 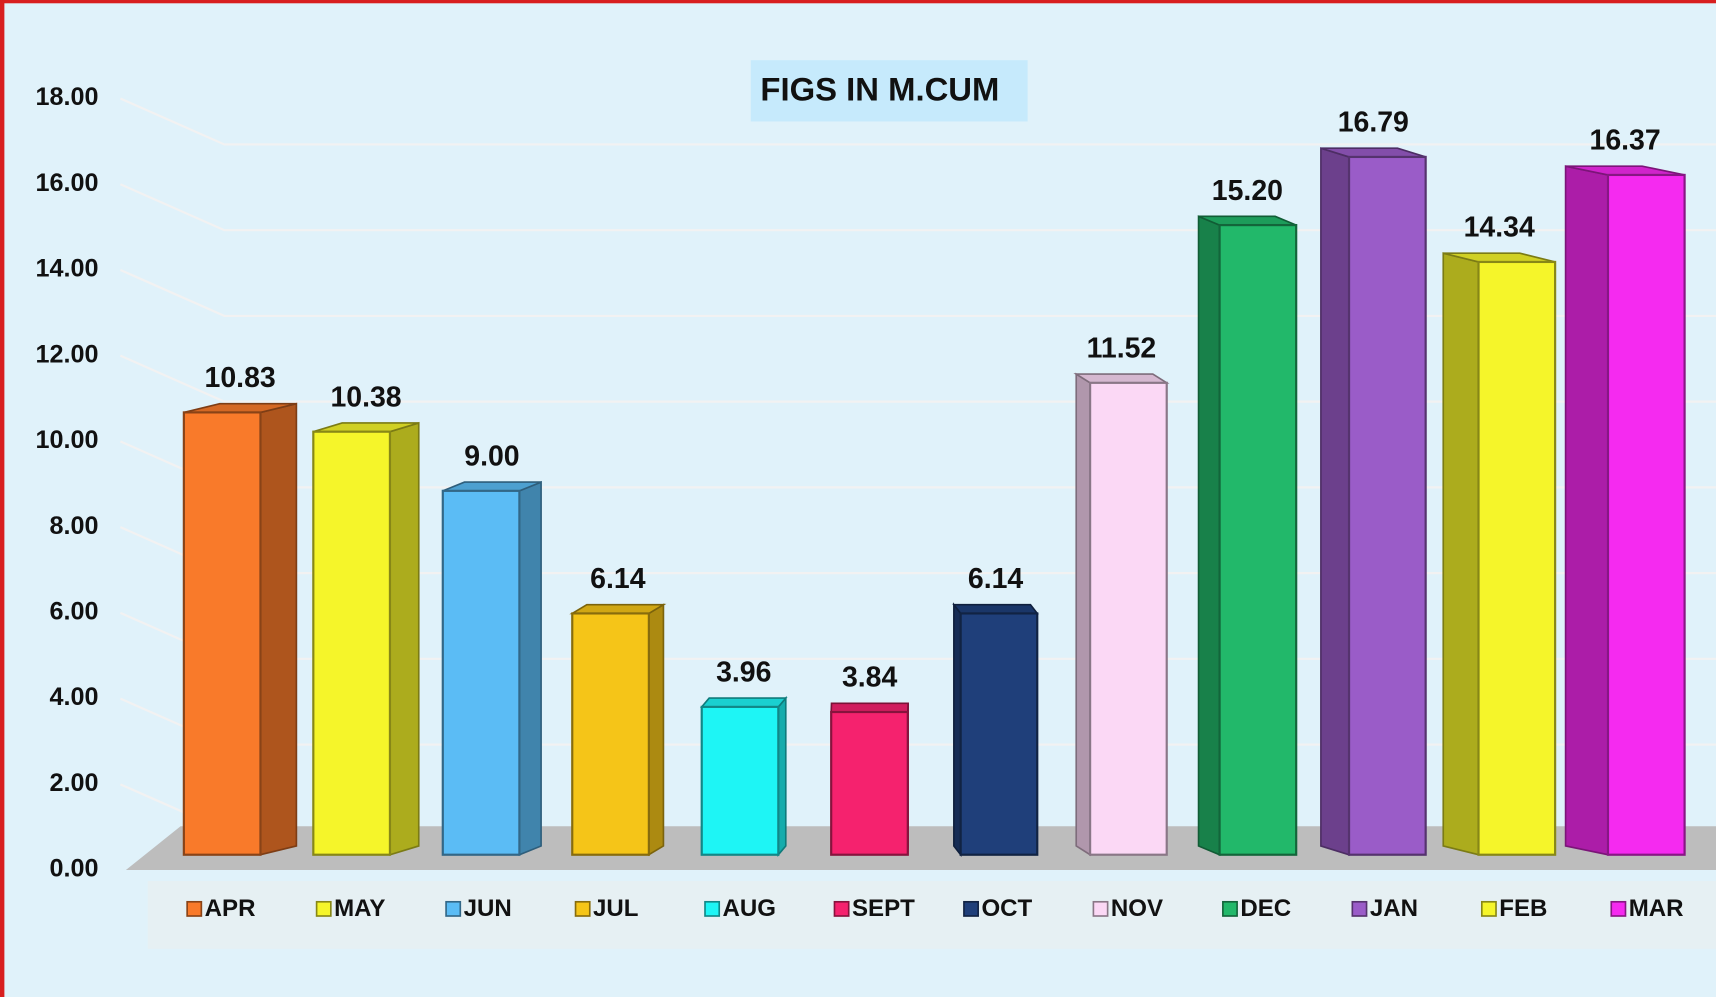 What do you see at coordinates (230, 908) in the screenshot?
I see `legend-label: APR` at bounding box center [230, 908].